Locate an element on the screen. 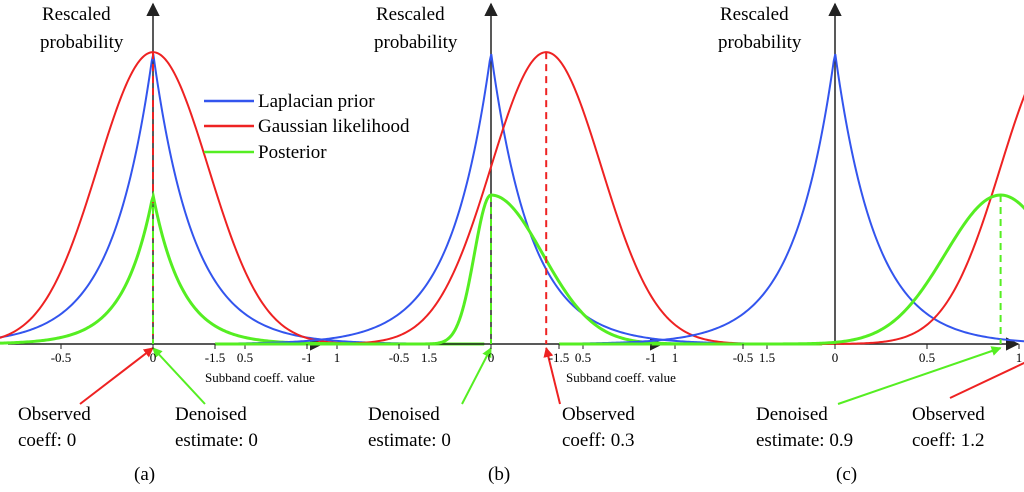 This screenshot has width=1024, height=492. x-ticks-c: -1.5 -1 -0.5 0 0.5 1 1.5 is located at coordinates (786, 354).